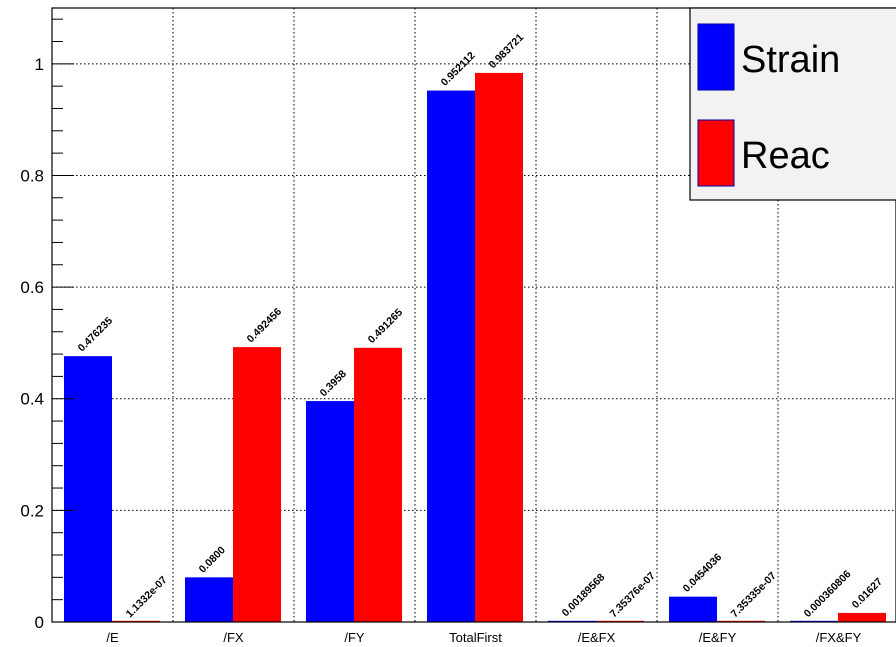 Image resolution: width=896 pixels, height=647 pixels. What do you see at coordinates (790, 60) in the screenshot?
I see `legend-label-strain: Strain` at bounding box center [790, 60].